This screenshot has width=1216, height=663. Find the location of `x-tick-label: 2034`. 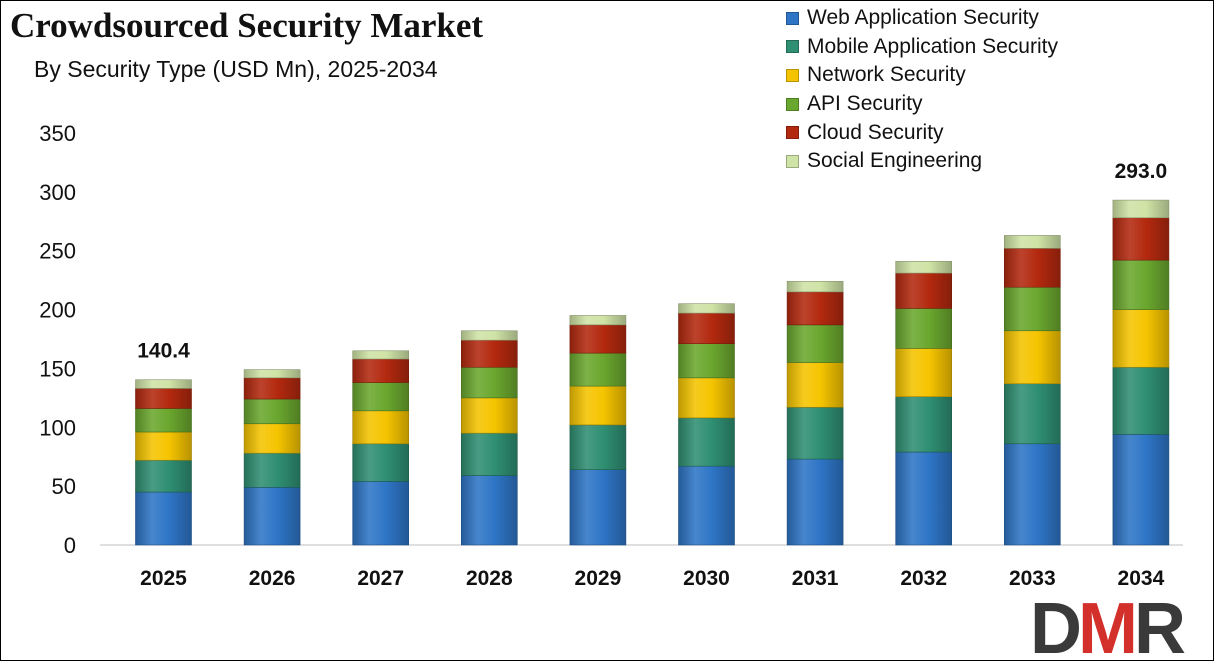

x-tick-label: 2034 is located at coordinates (1141, 578).